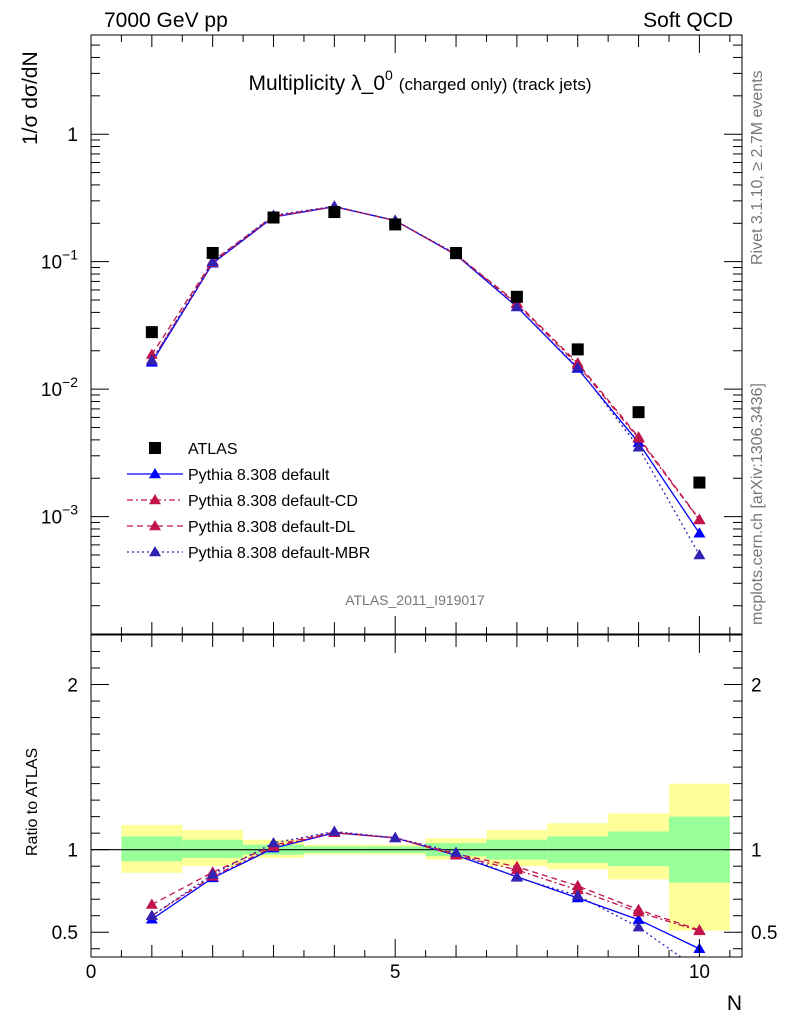 This screenshot has width=786, height=1024. What do you see at coordinates (59, 260) in the screenshot?
I see `y-tick-label: 10⁻¹` at bounding box center [59, 260].